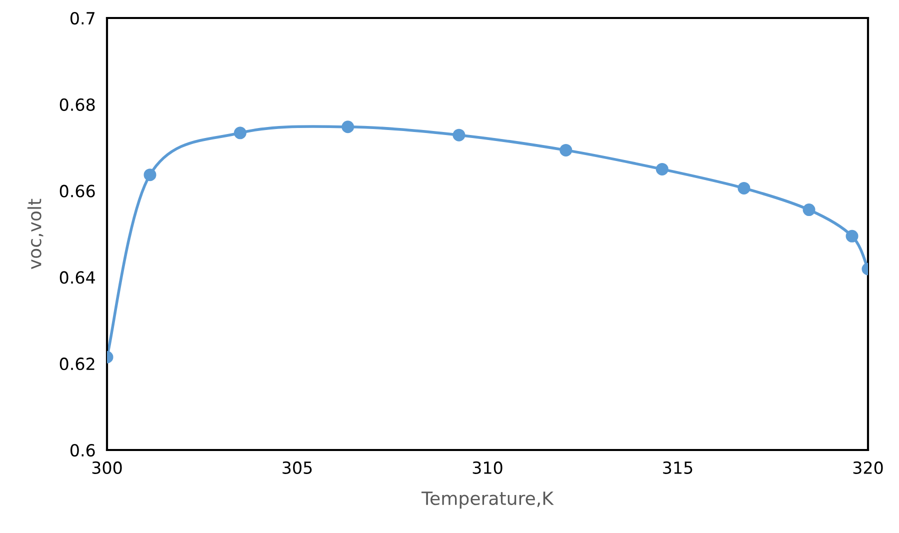 The height and width of the screenshot is (533, 899). I want to click on y-axis-title: voc,volt, so click(35, 234).